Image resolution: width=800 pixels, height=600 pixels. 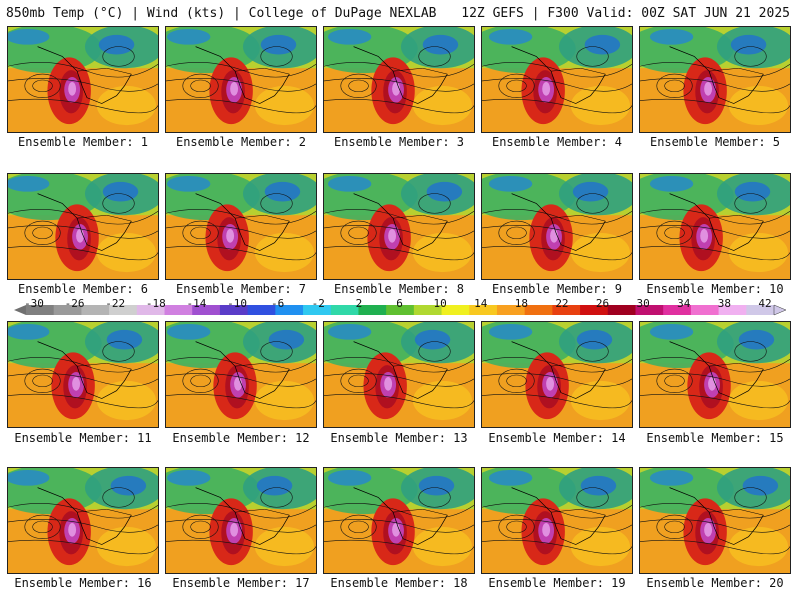 I want to click on colorbar-tick-label: 10, so click(x=440, y=303).